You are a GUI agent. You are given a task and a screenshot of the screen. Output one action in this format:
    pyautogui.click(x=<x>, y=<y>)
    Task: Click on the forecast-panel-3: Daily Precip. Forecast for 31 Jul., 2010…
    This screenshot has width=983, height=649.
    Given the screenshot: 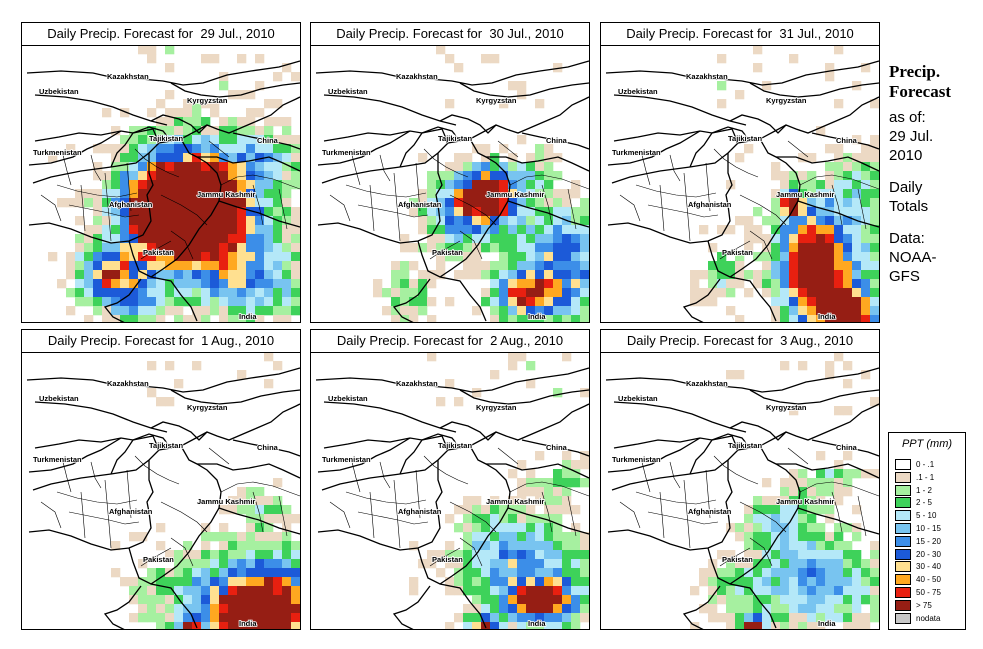 What is the action you would take?
    pyautogui.click(x=740, y=172)
    